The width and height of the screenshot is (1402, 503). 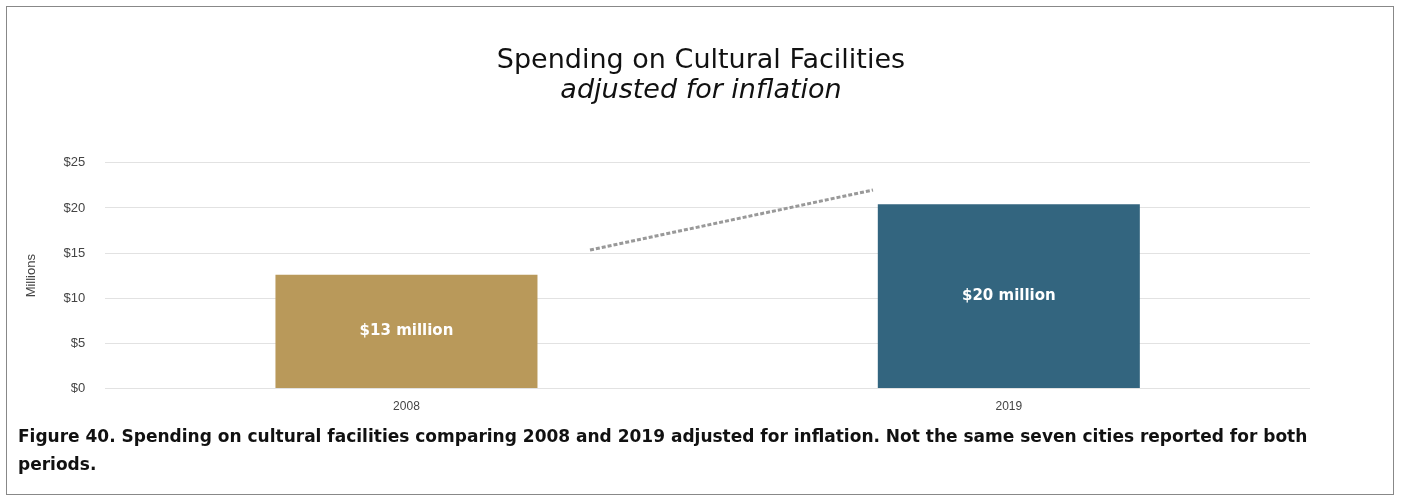 What do you see at coordinates (1009, 406) in the screenshot?
I see `x-tick-label: 2019` at bounding box center [1009, 406].